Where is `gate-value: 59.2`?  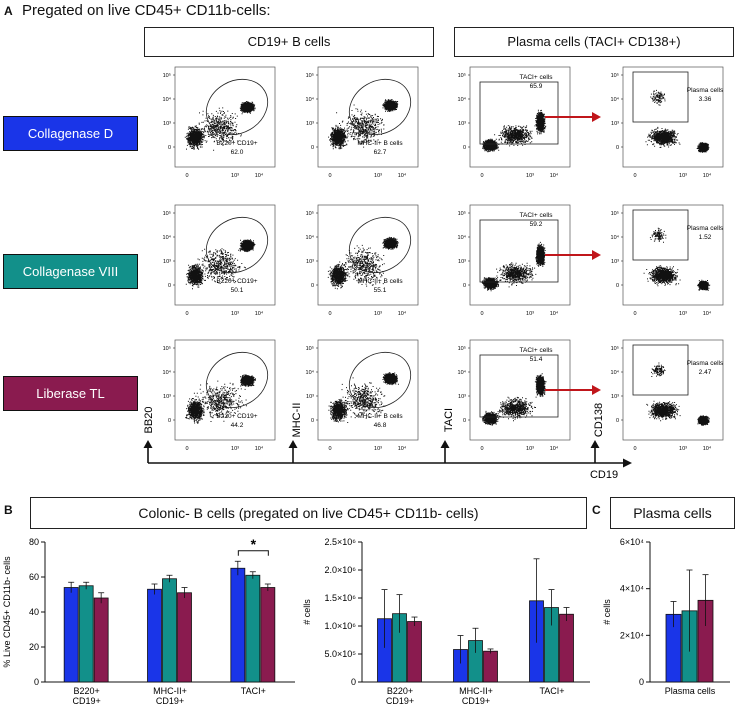
gate-value: 59.2 is located at coordinates (536, 224).